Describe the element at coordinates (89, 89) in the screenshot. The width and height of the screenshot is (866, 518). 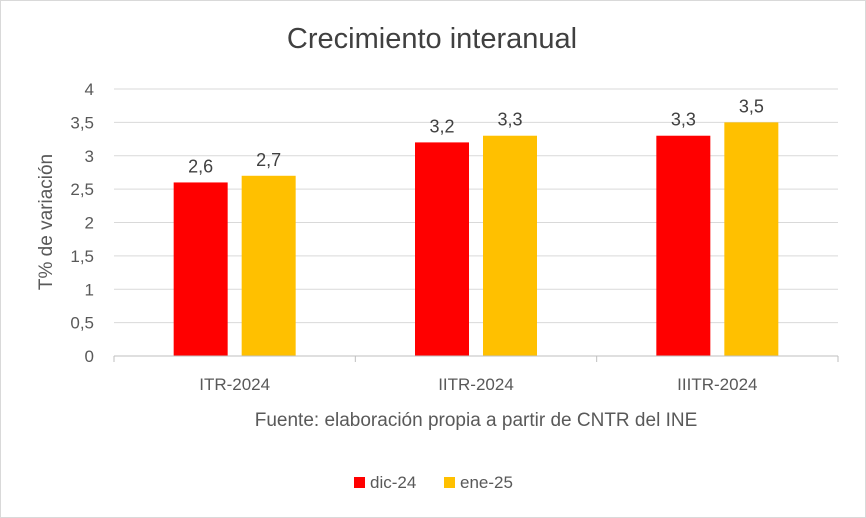
I see `y-tick-label: 4` at that location.